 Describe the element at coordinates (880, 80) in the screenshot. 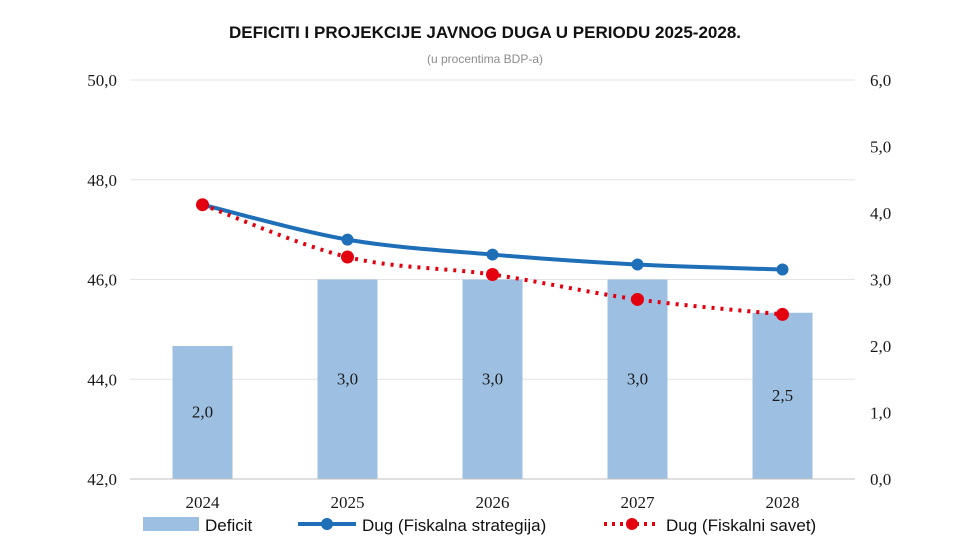

I see `y-right-tick-label: 6,0` at that location.